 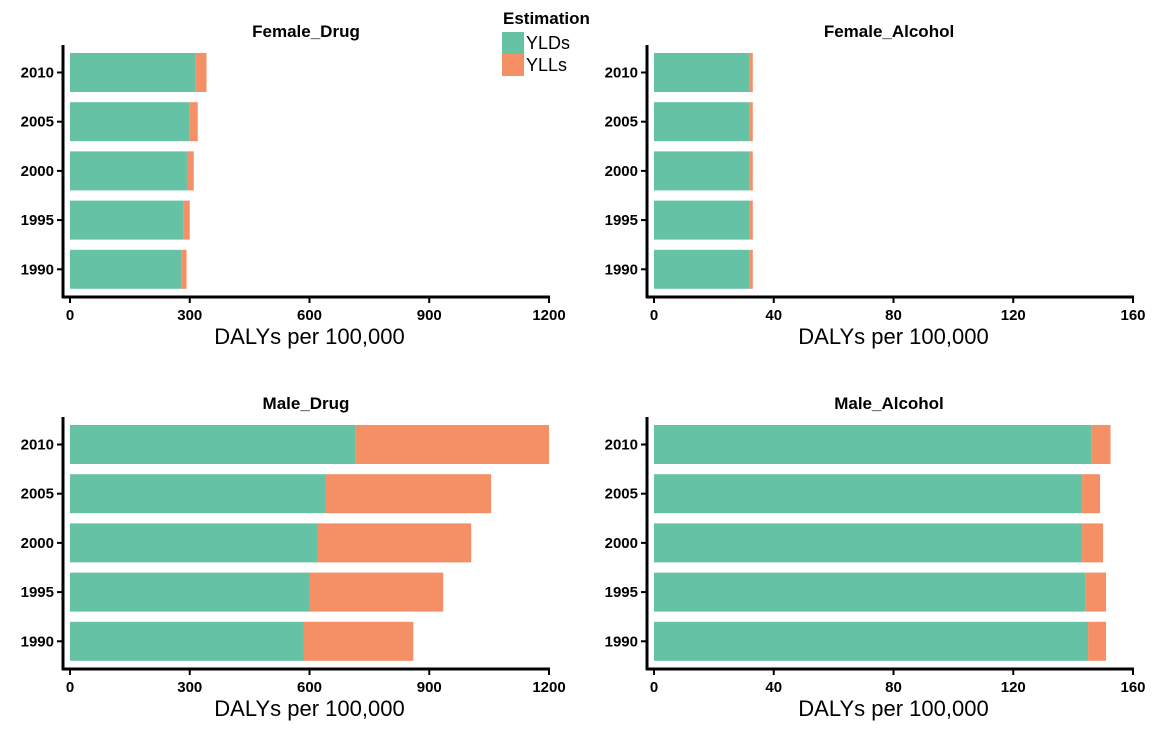 What do you see at coordinates (452, 444) in the screenshot?
I see `bar-male-drug-2010-ylls` at bounding box center [452, 444].